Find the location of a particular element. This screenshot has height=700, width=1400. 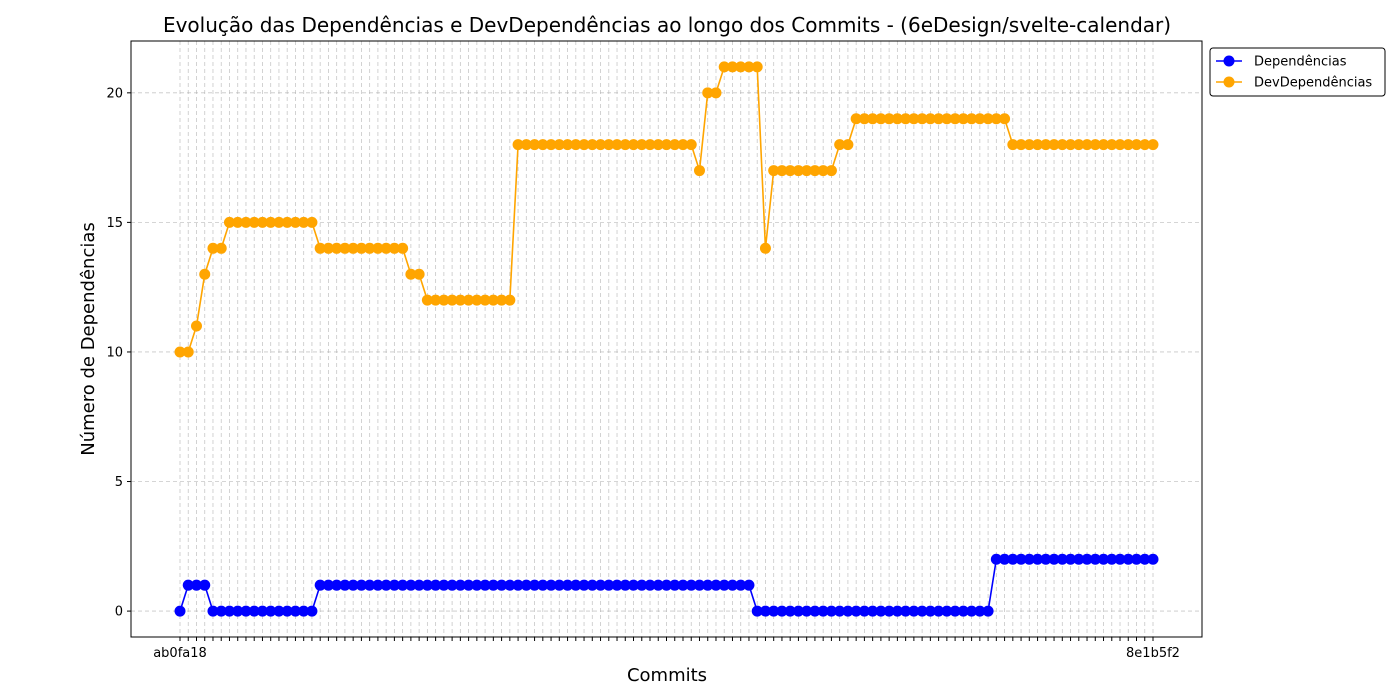

x-tick-label-last: 8e1b5f2 is located at coordinates (1153, 653).